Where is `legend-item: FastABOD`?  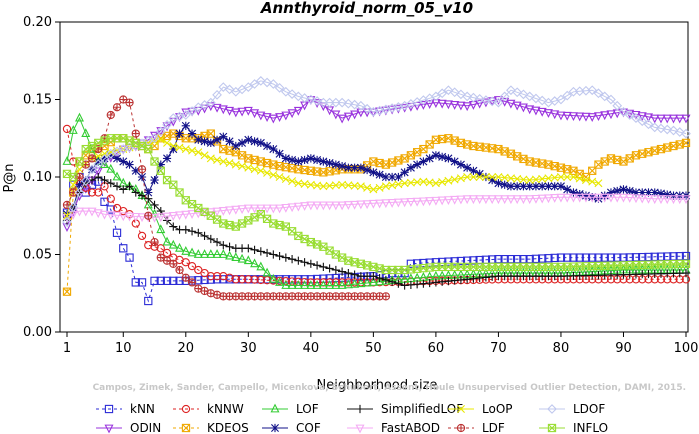 legend-item: FastABOD is located at coordinates (393, 427).